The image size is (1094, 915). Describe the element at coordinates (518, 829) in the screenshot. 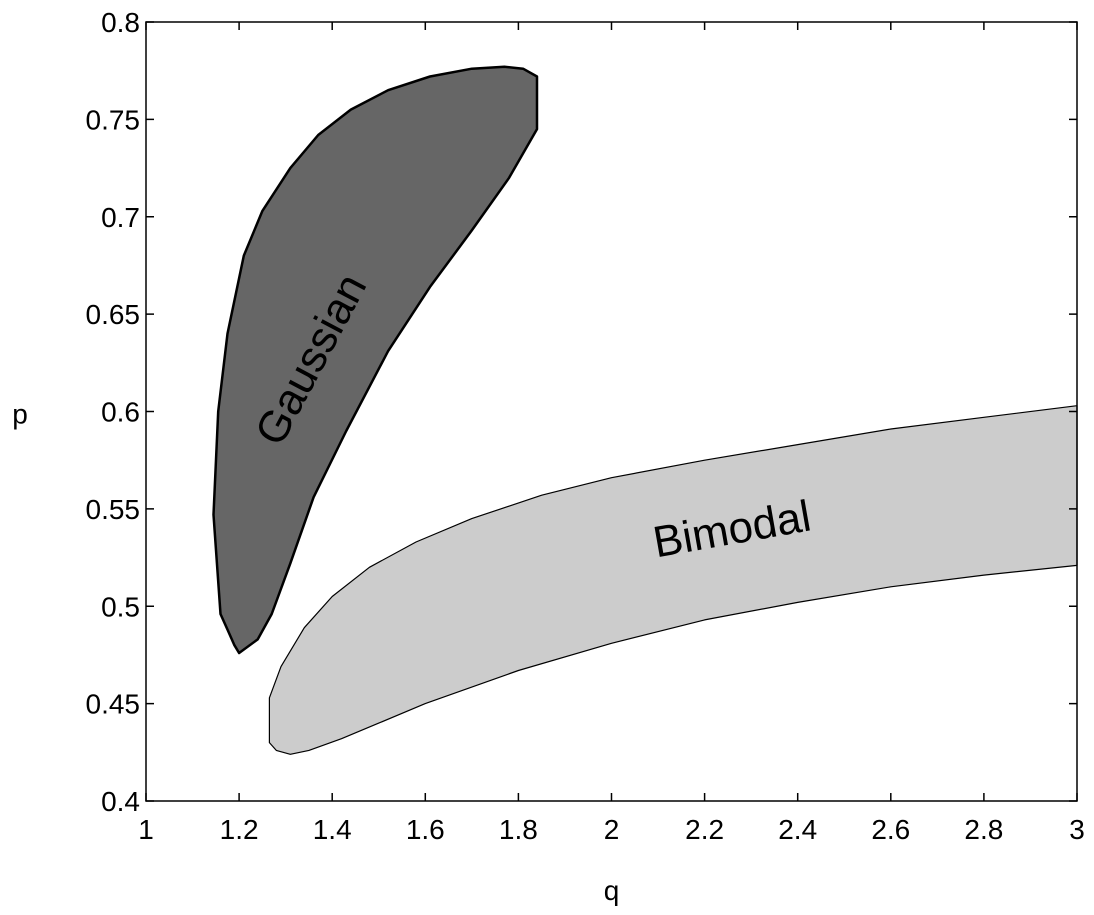

I see `x-tick-label: 1.8` at that location.